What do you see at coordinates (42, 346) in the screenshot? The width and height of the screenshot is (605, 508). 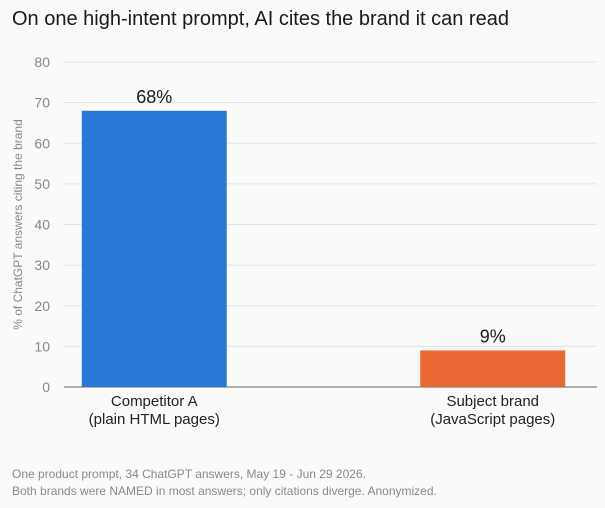 I see `y-tick-label: 10` at bounding box center [42, 346].